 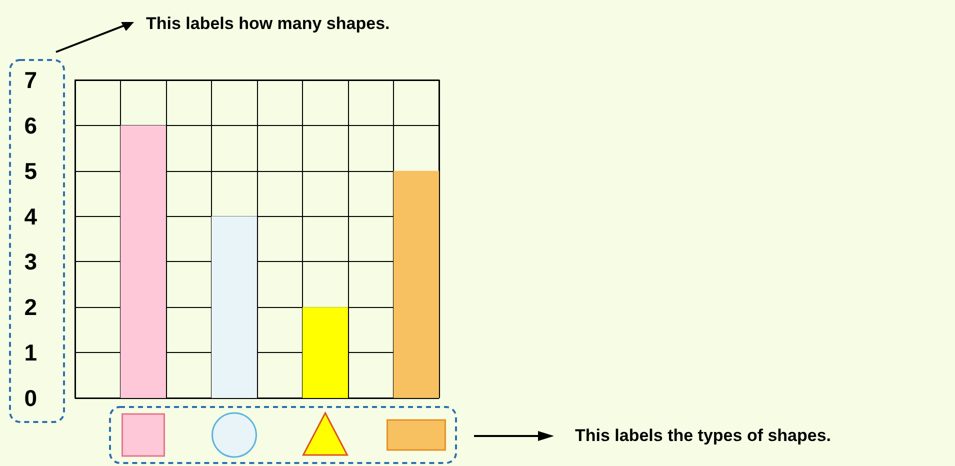 What do you see at coordinates (30, 125) in the screenshot?
I see `y-tick-label: 6` at bounding box center [30, 125].